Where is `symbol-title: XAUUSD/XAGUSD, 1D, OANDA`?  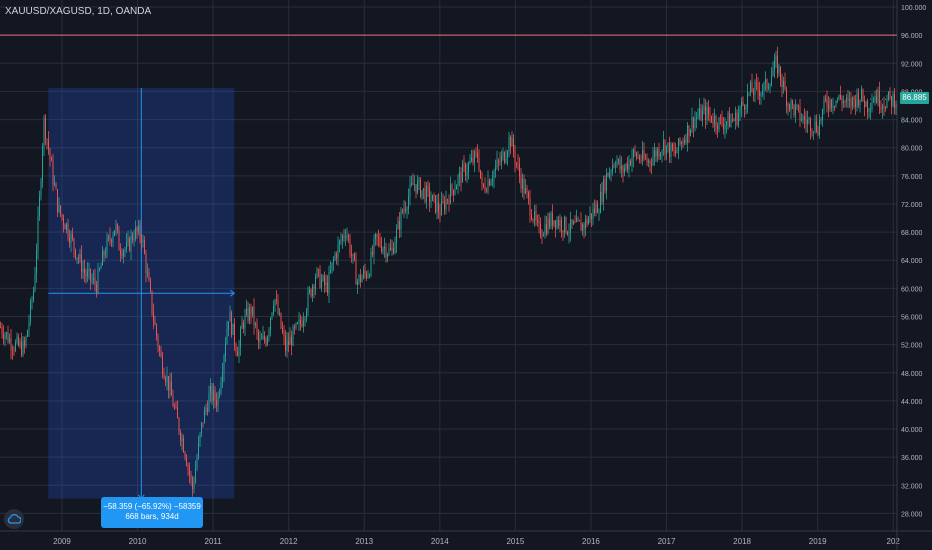
symbol-title: XAUUSD/XAGUSD, 1D, OANDA is located at coordinates (78, 11).